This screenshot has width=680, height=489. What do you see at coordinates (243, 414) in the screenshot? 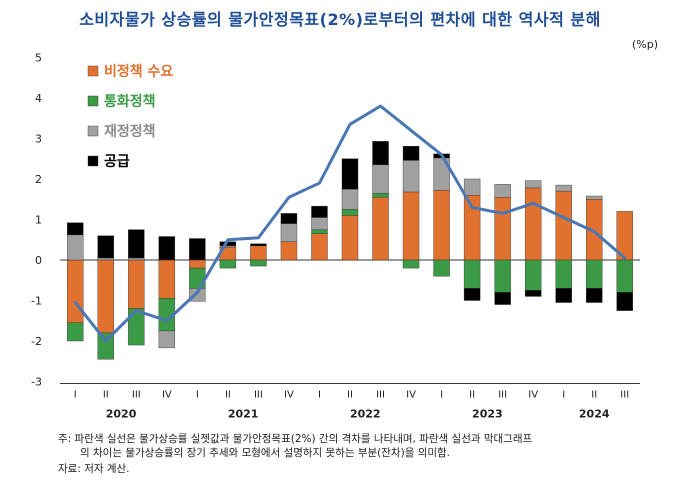
I see `year-label: 2021` at bounding box center [243, 414].